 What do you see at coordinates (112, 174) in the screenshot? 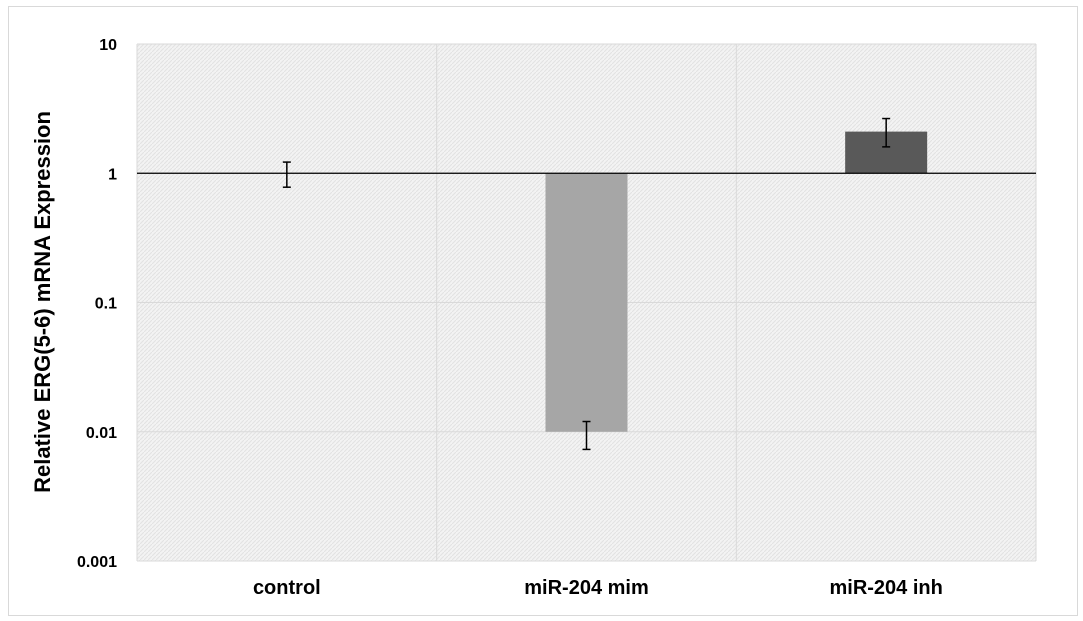
I see `y-tick-label: 1` at bounding box center [112, 174].